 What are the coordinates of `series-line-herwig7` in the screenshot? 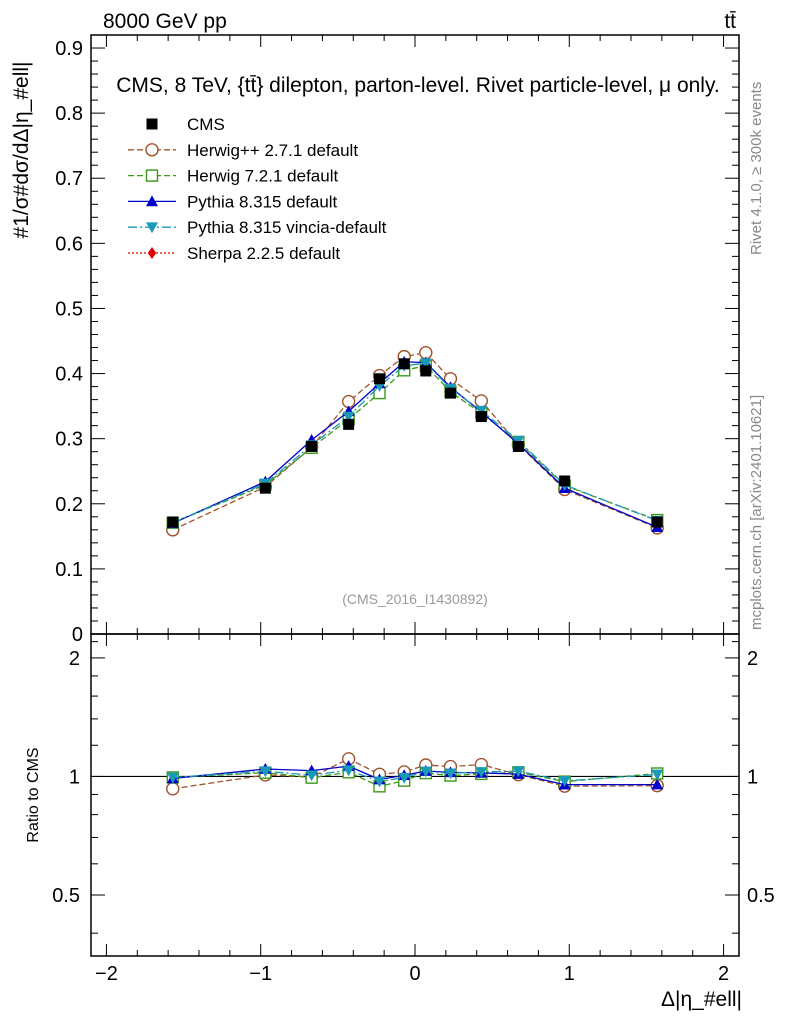 It's located at (415, 444).